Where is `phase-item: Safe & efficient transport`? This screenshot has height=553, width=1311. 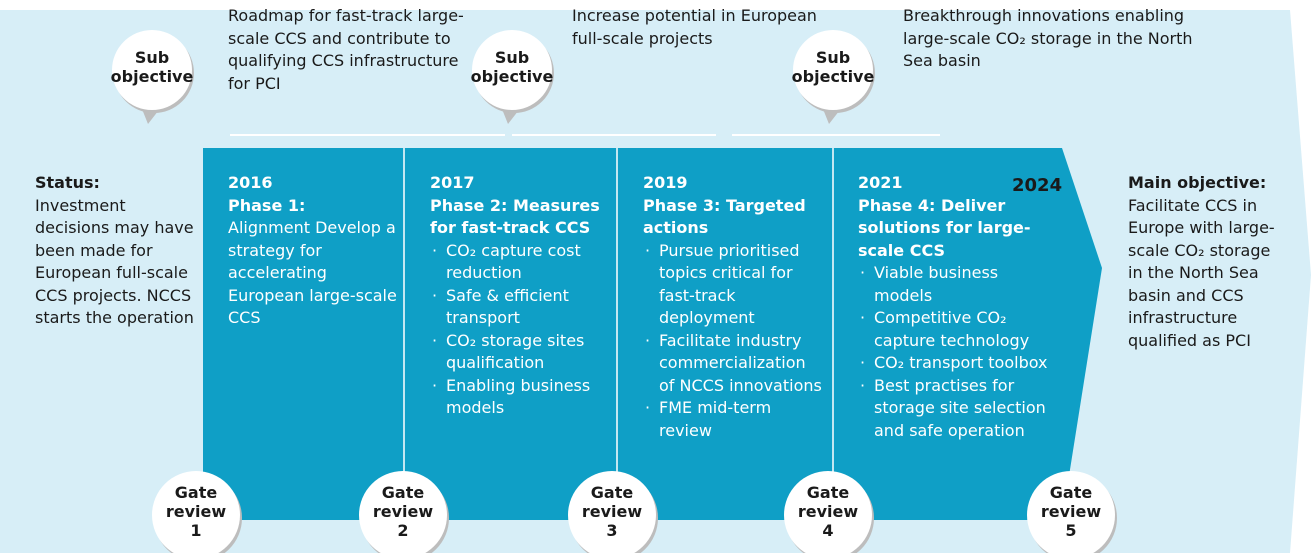 phase-item: Safe & efficient transport is located at coordinates (520, 307).